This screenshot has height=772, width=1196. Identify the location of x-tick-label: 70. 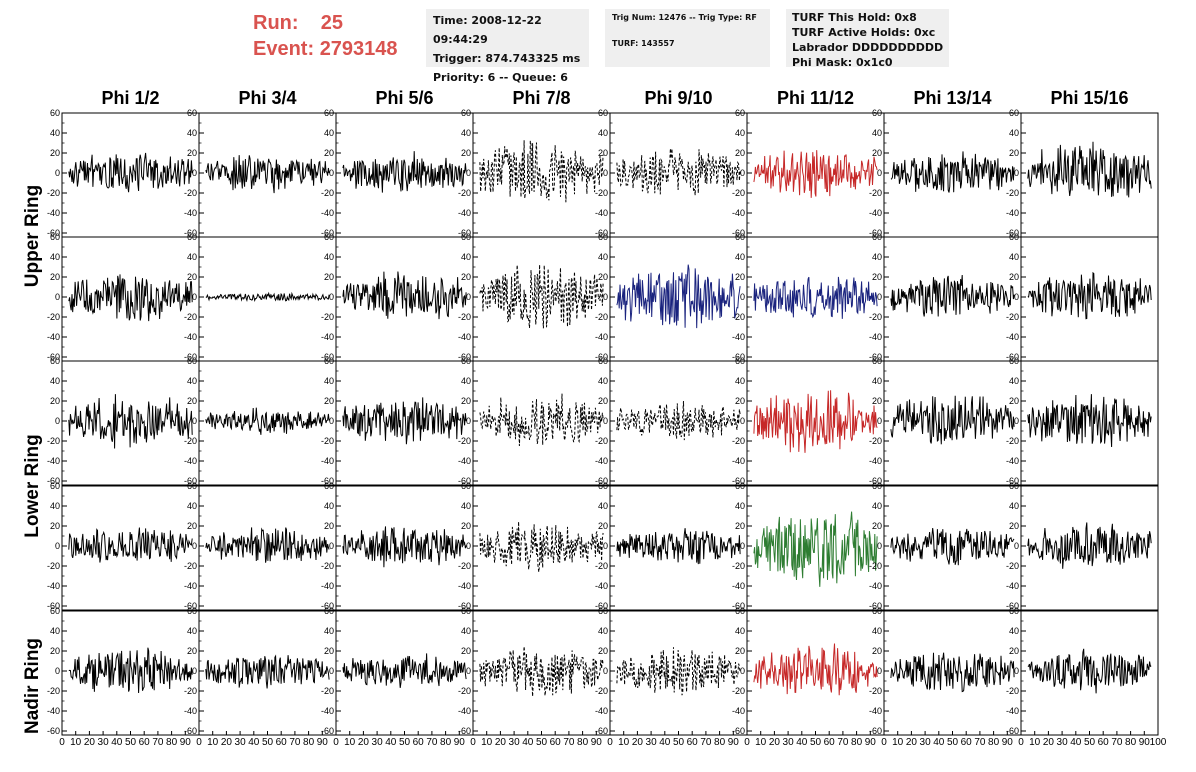
(158, 742).